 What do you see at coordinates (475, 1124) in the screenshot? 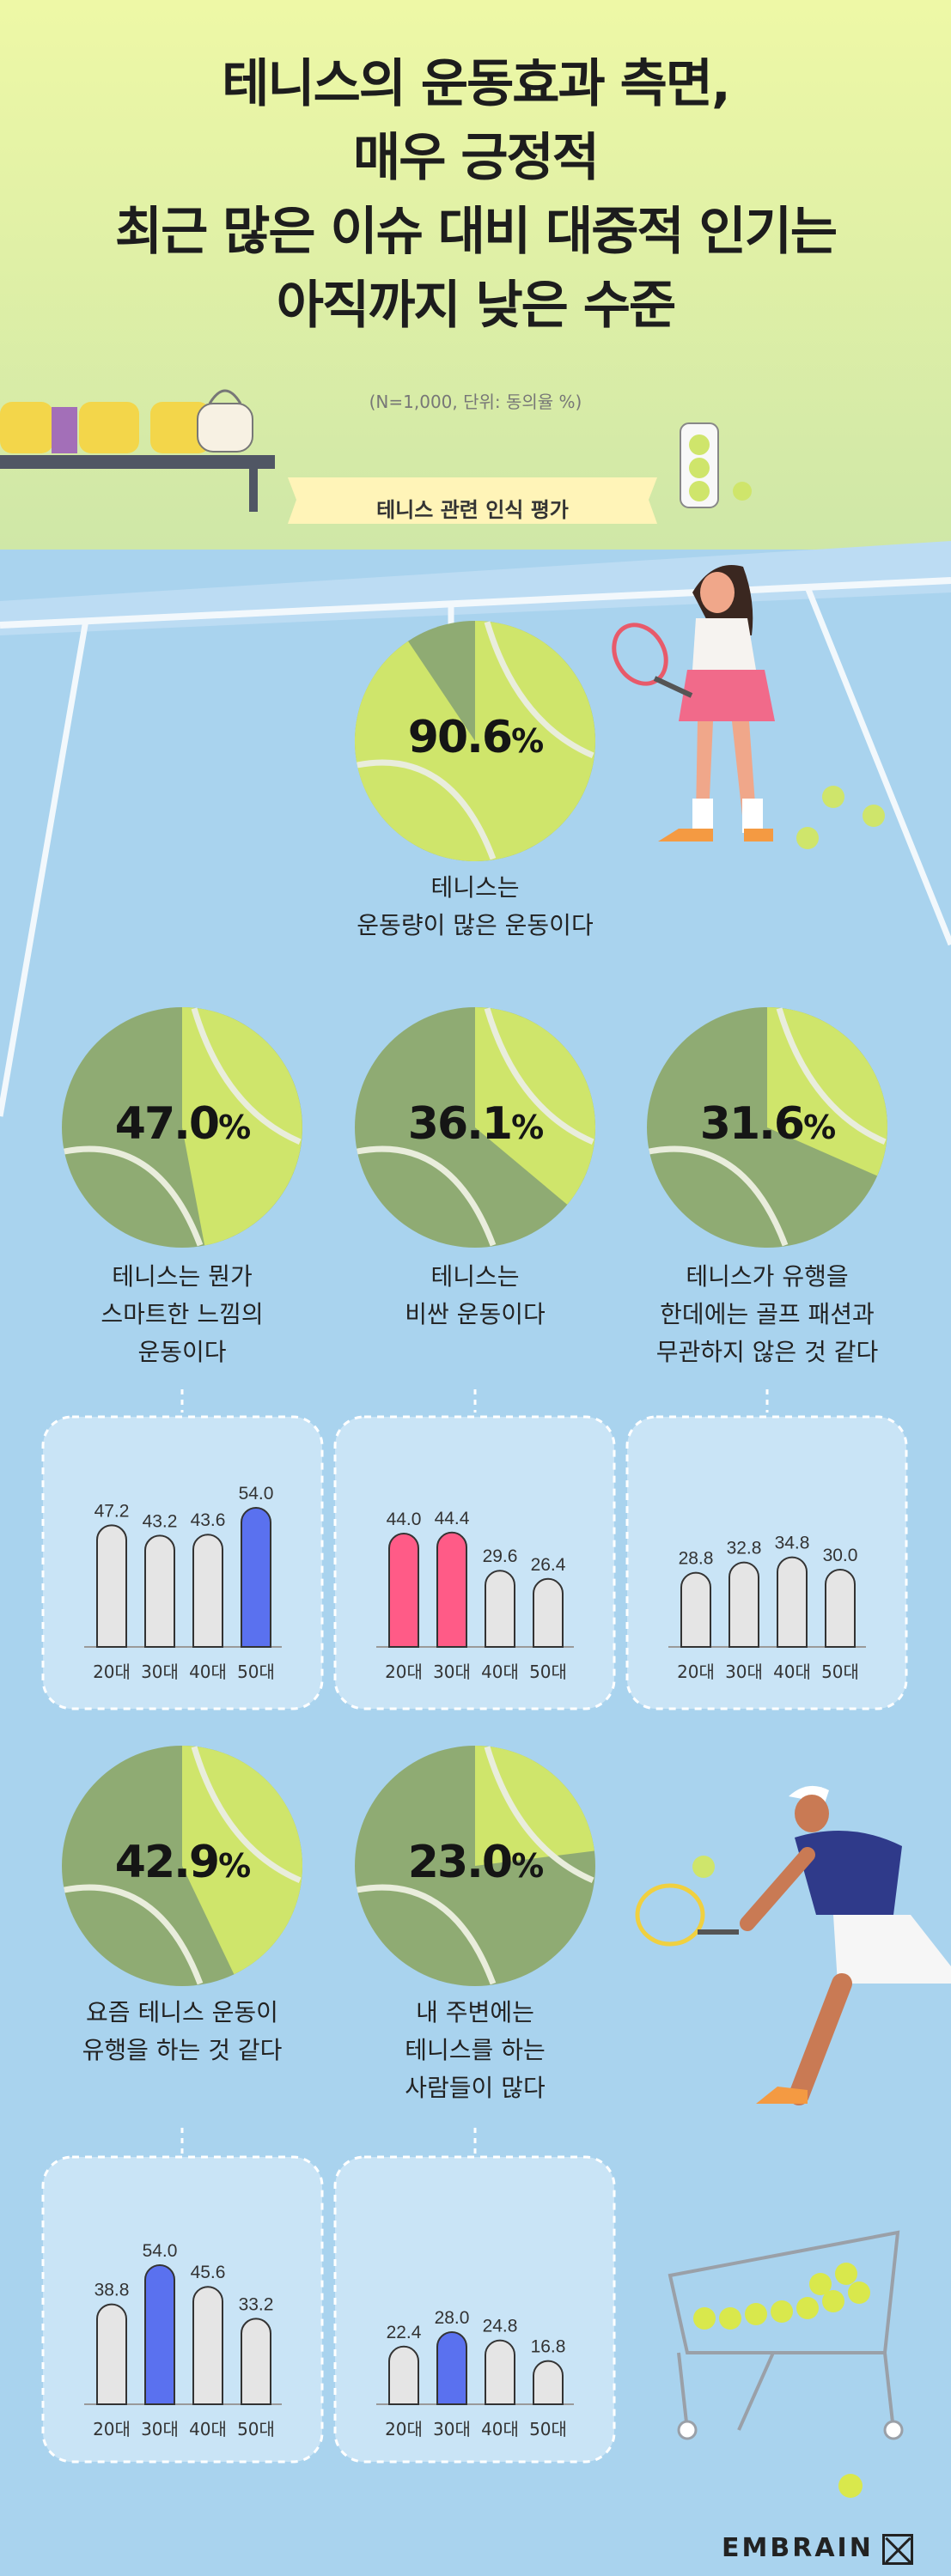
I see `pie-value-label: 36.1%` at bounding box center [475, 1124].